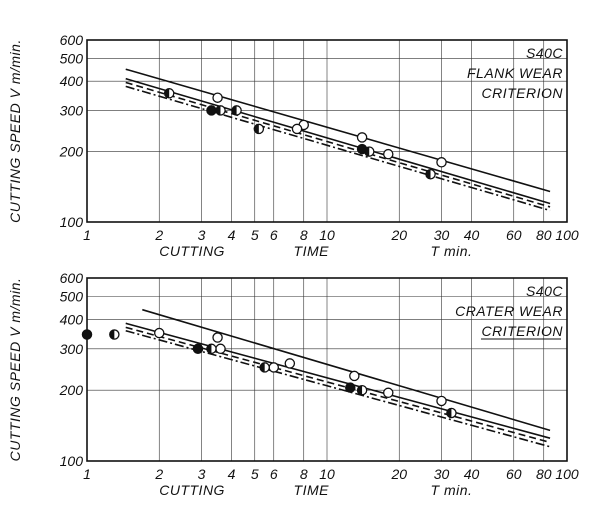  Describe the element at coordinates (515, 73) in the screenshot. I see `annotation-line-1: FLANK WEAR` at that location.